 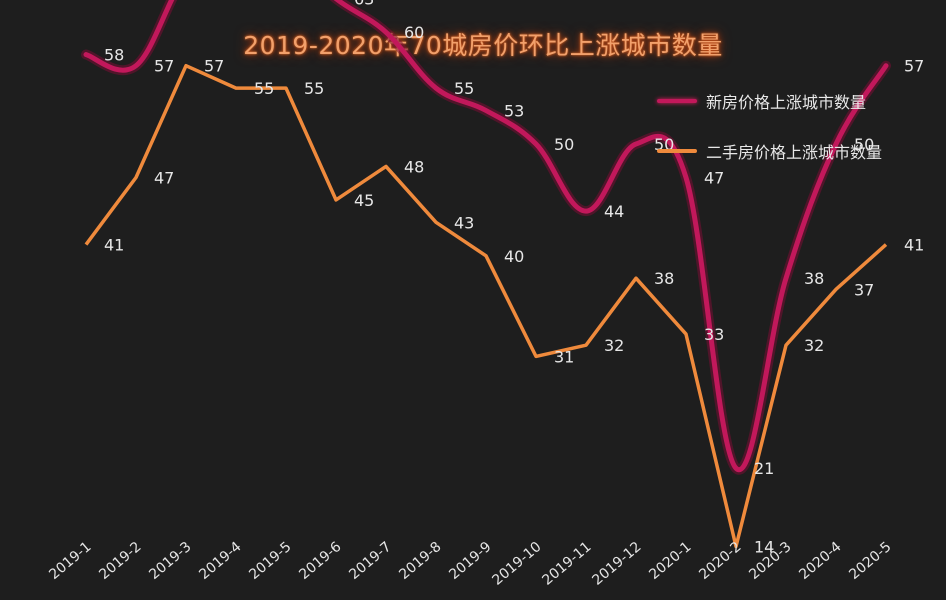 I want to click on data-label-second: 43, so click(x=464, y=222).